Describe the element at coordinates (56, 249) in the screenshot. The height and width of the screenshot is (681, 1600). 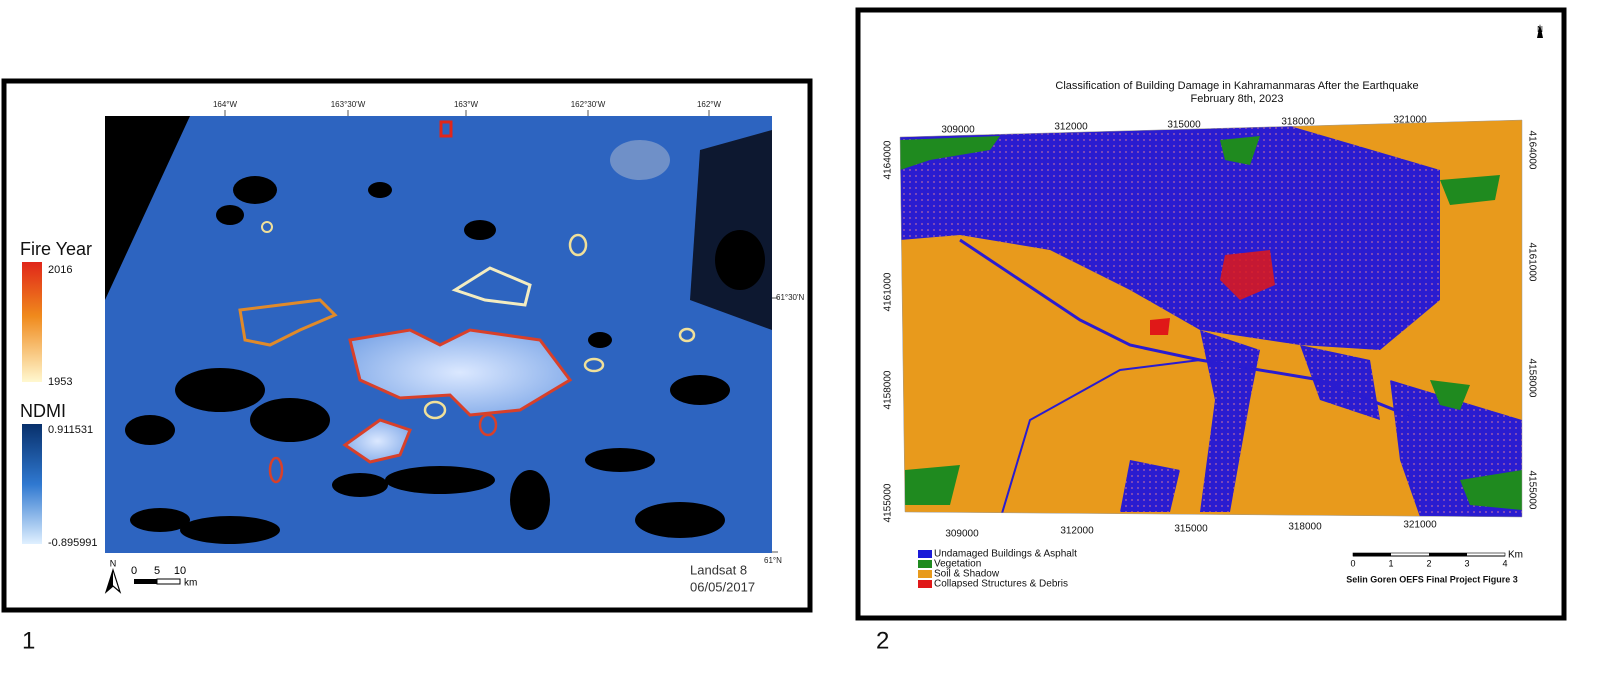
I see `legend-title: Fire Year` at that location.